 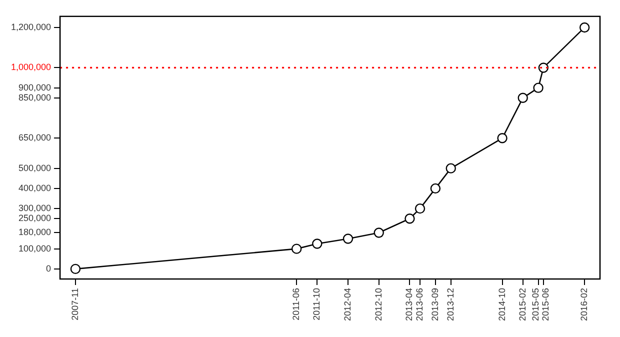 I want to click on y-tick-label: 900,000, so click(x=35, y=87).